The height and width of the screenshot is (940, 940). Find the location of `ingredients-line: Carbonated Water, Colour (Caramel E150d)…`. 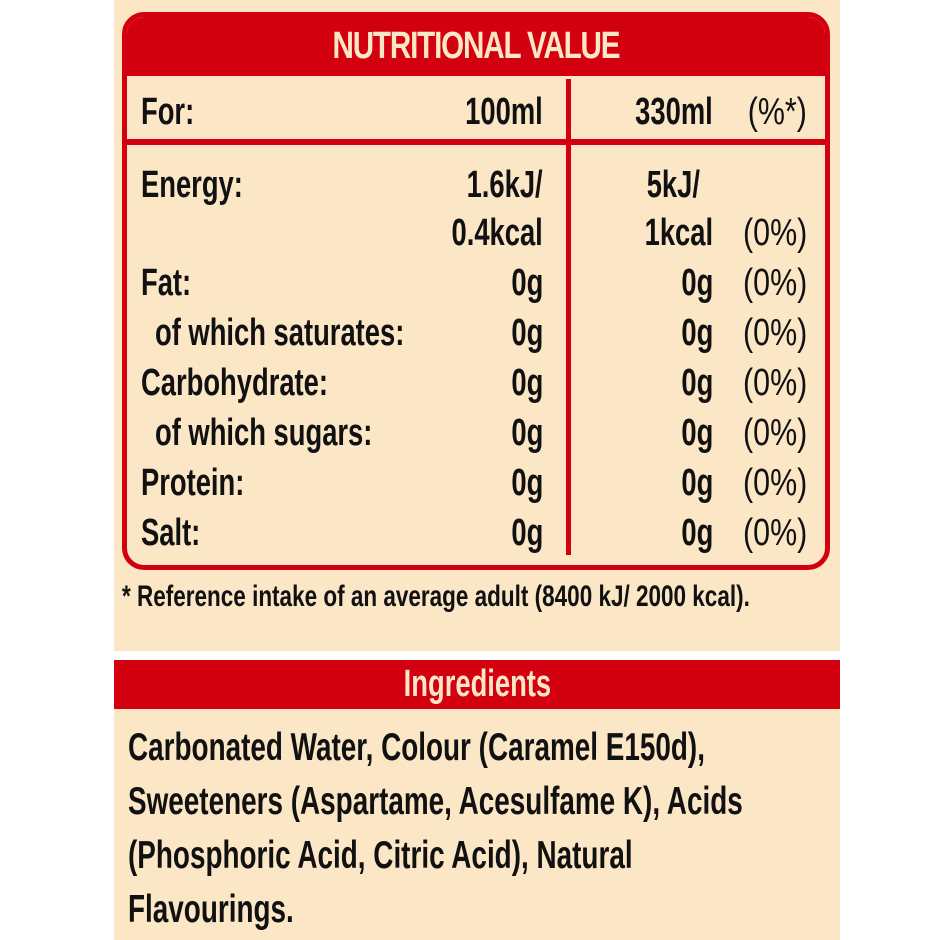

ingredients-line: Carbonated Water, Colour (Caramel E150d)… is located at coordinates (416, 747).